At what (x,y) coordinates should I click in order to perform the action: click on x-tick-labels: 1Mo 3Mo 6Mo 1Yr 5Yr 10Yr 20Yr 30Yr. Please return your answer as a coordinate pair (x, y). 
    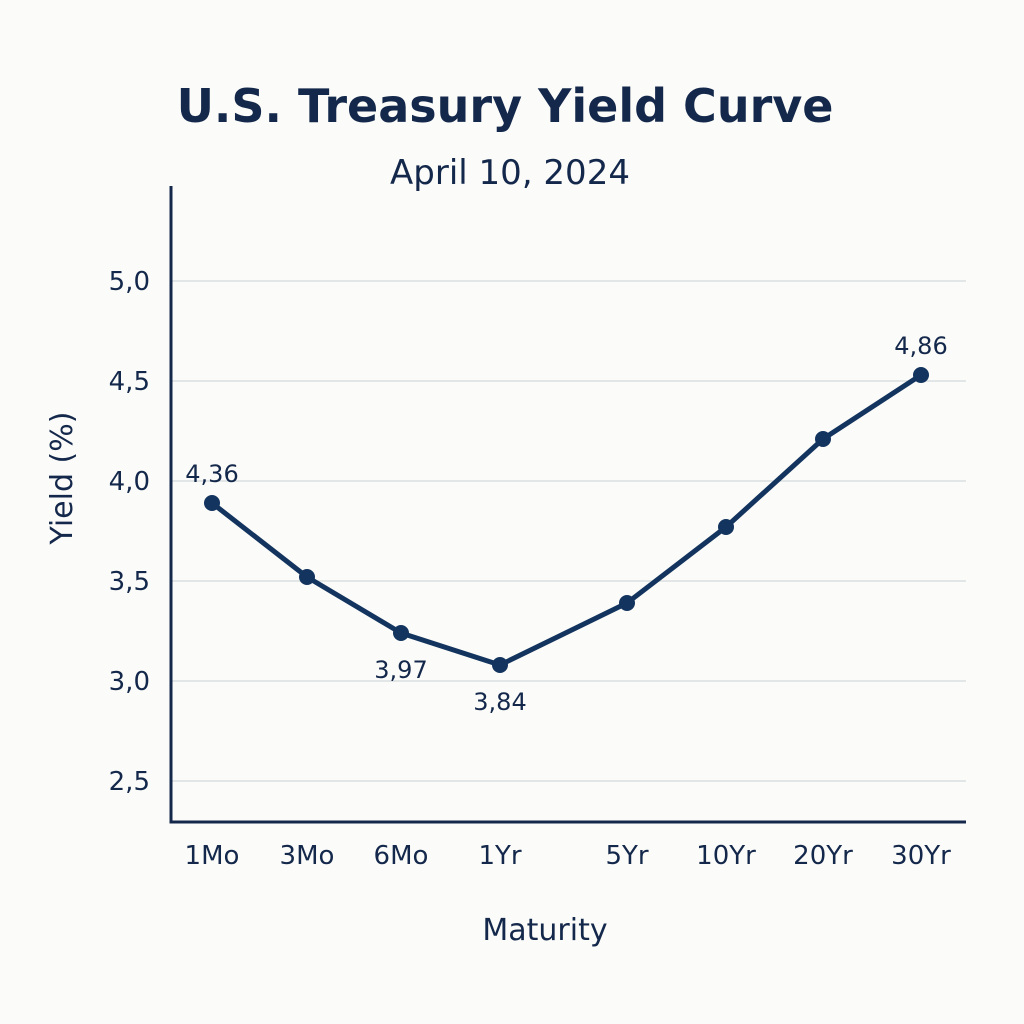
    Looking at the image, I should click on (568, 856).